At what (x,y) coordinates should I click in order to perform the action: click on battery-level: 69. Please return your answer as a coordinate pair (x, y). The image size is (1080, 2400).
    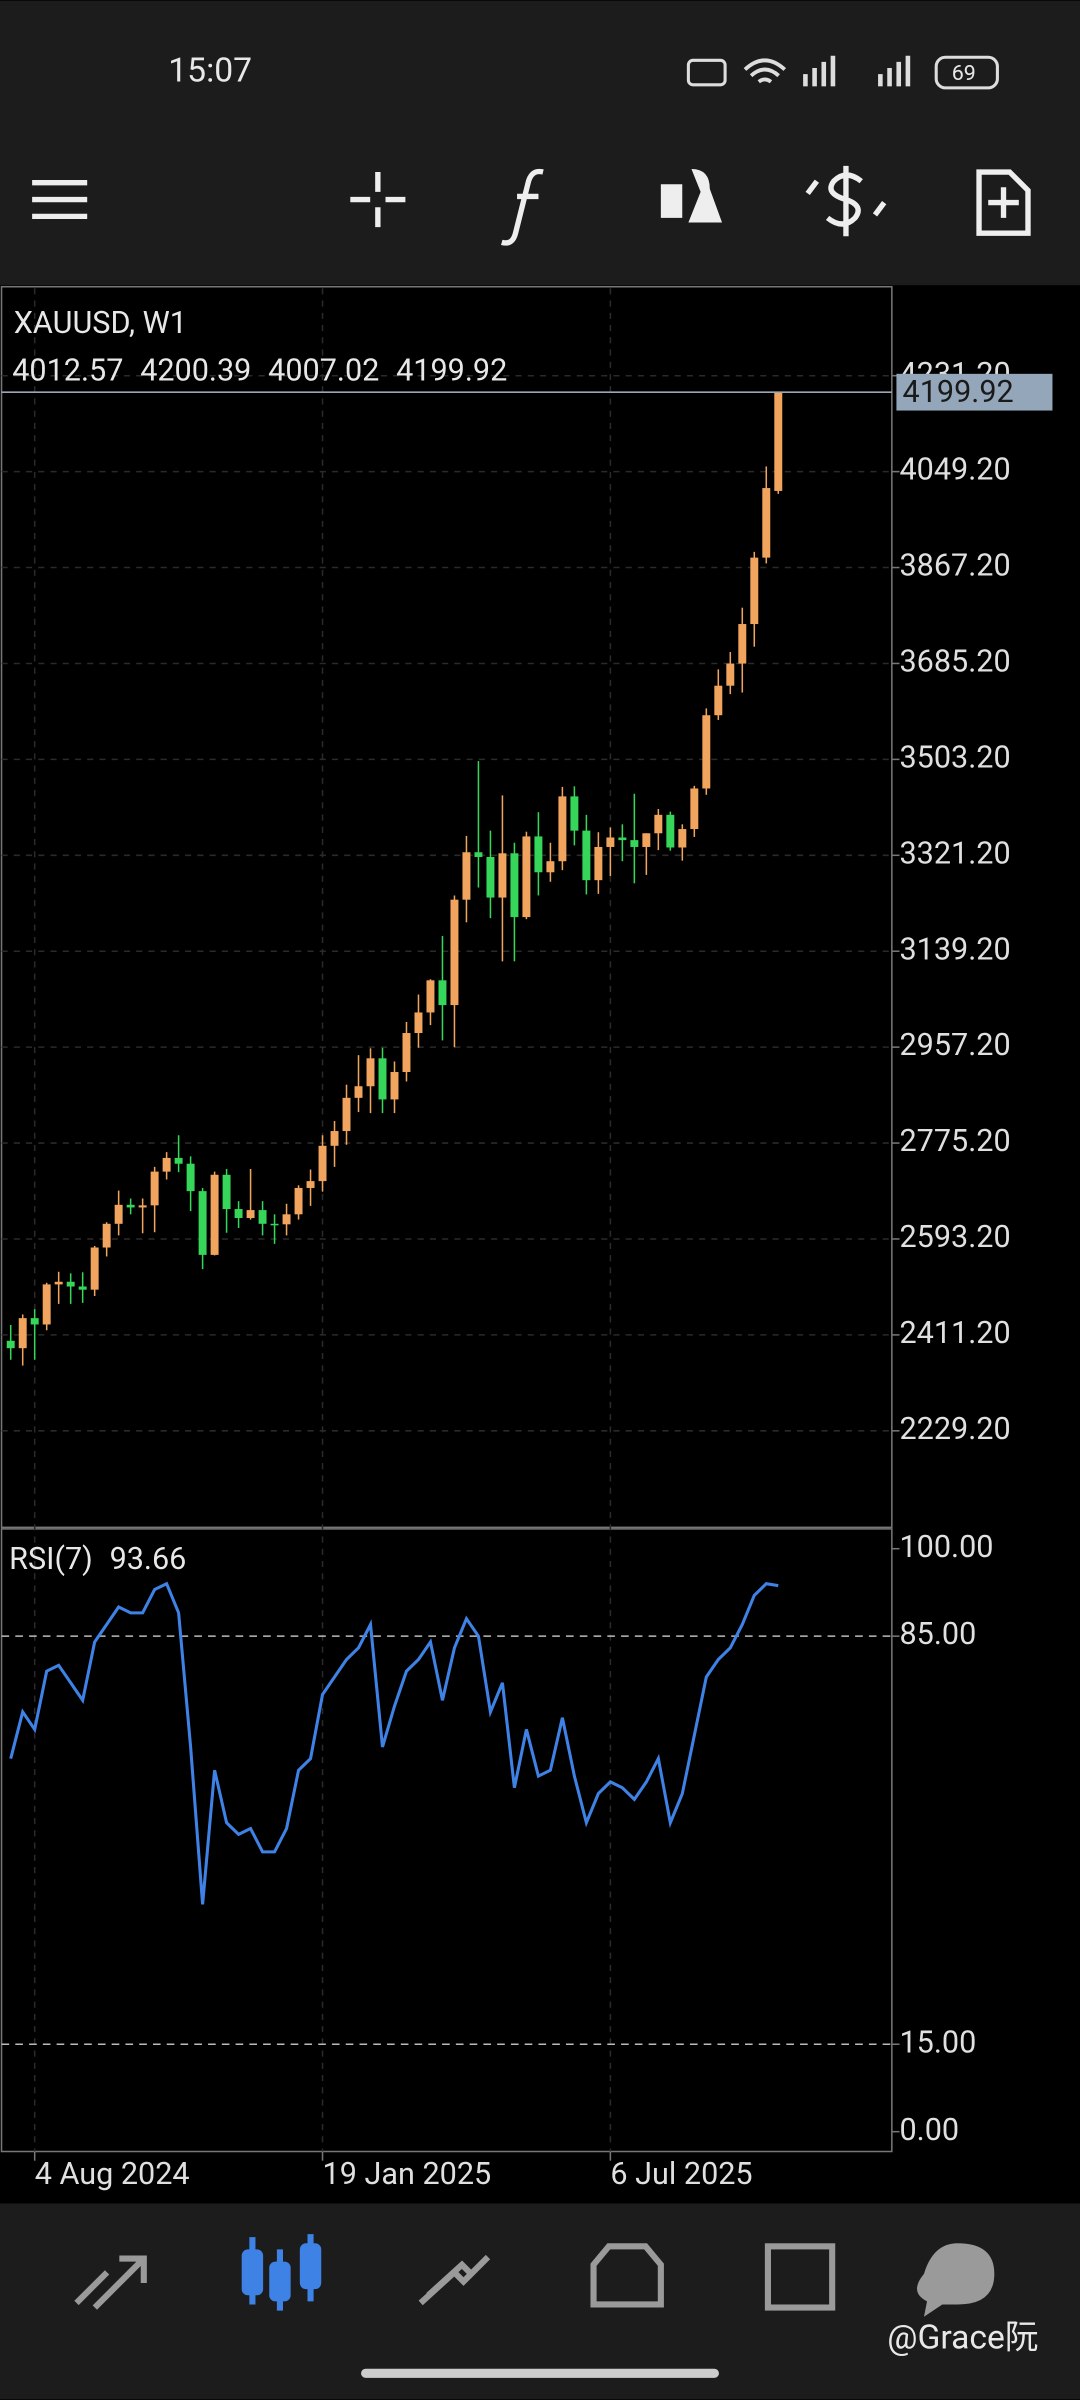
    Looking at the image, I should click on (964, 73).